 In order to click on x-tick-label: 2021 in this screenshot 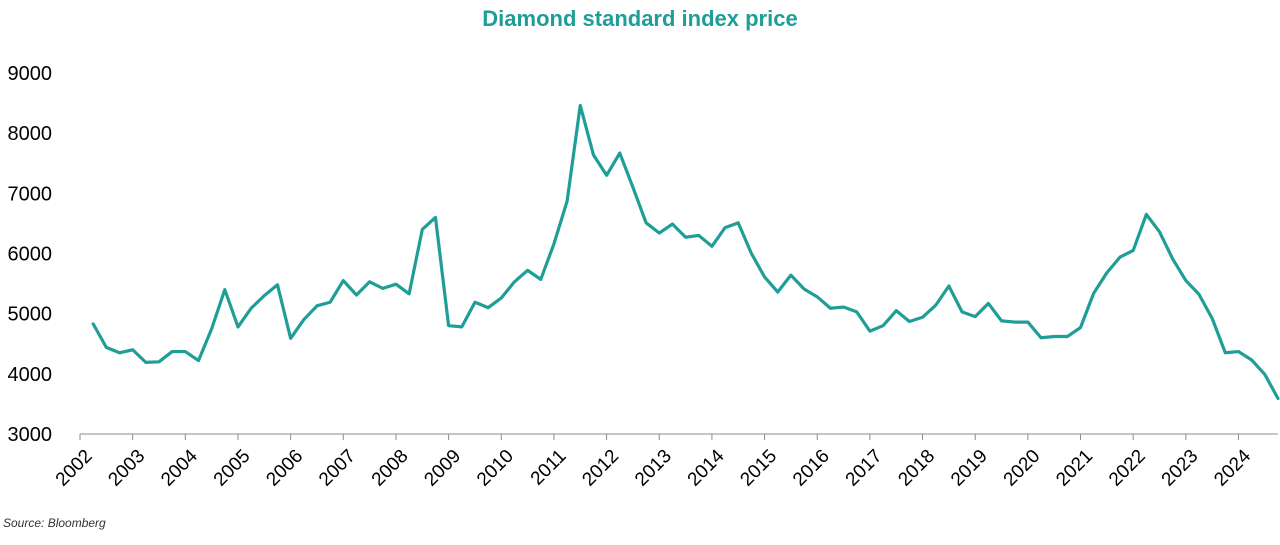, I will do `click(1074, 468)`.